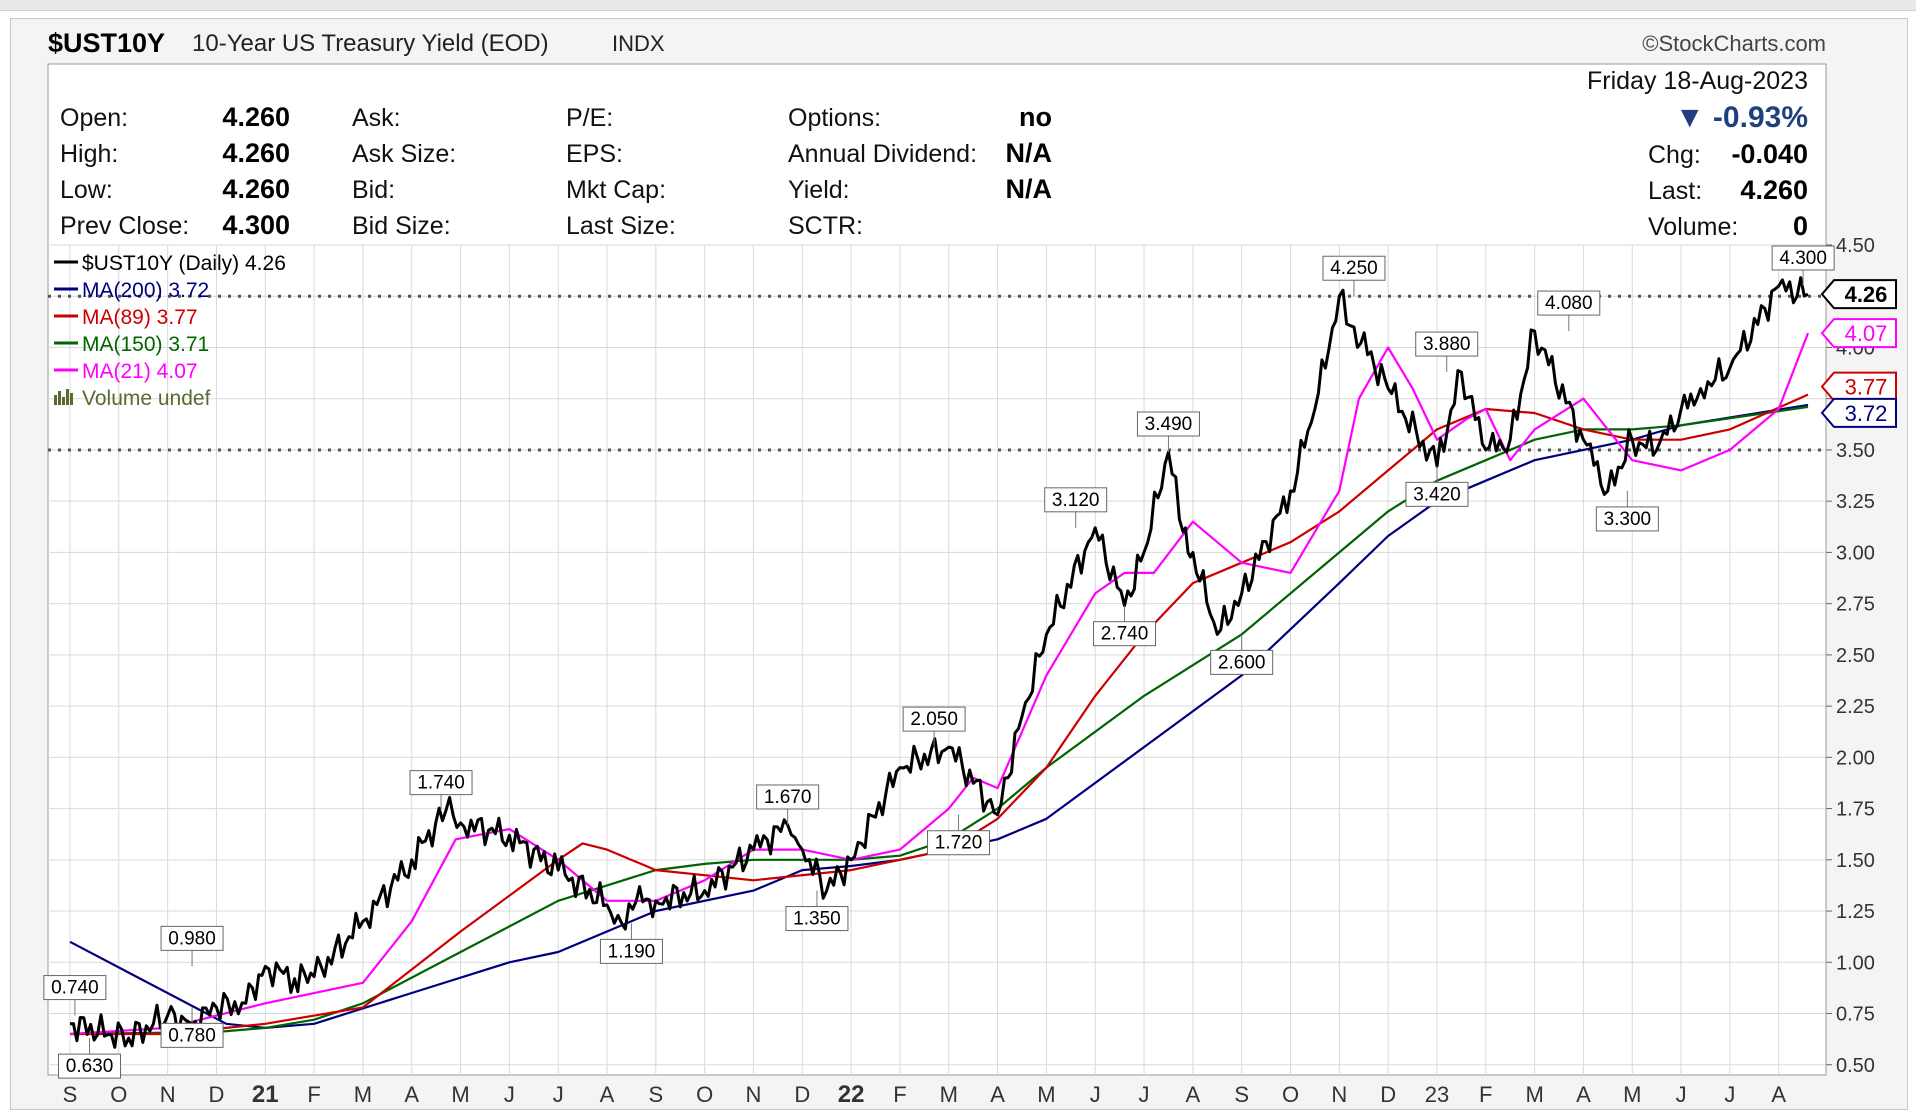  What do you see at coordinates (934, 719) in the screenshot?
I see `annotation-label: 2.050` at bounding box center [934, 719].